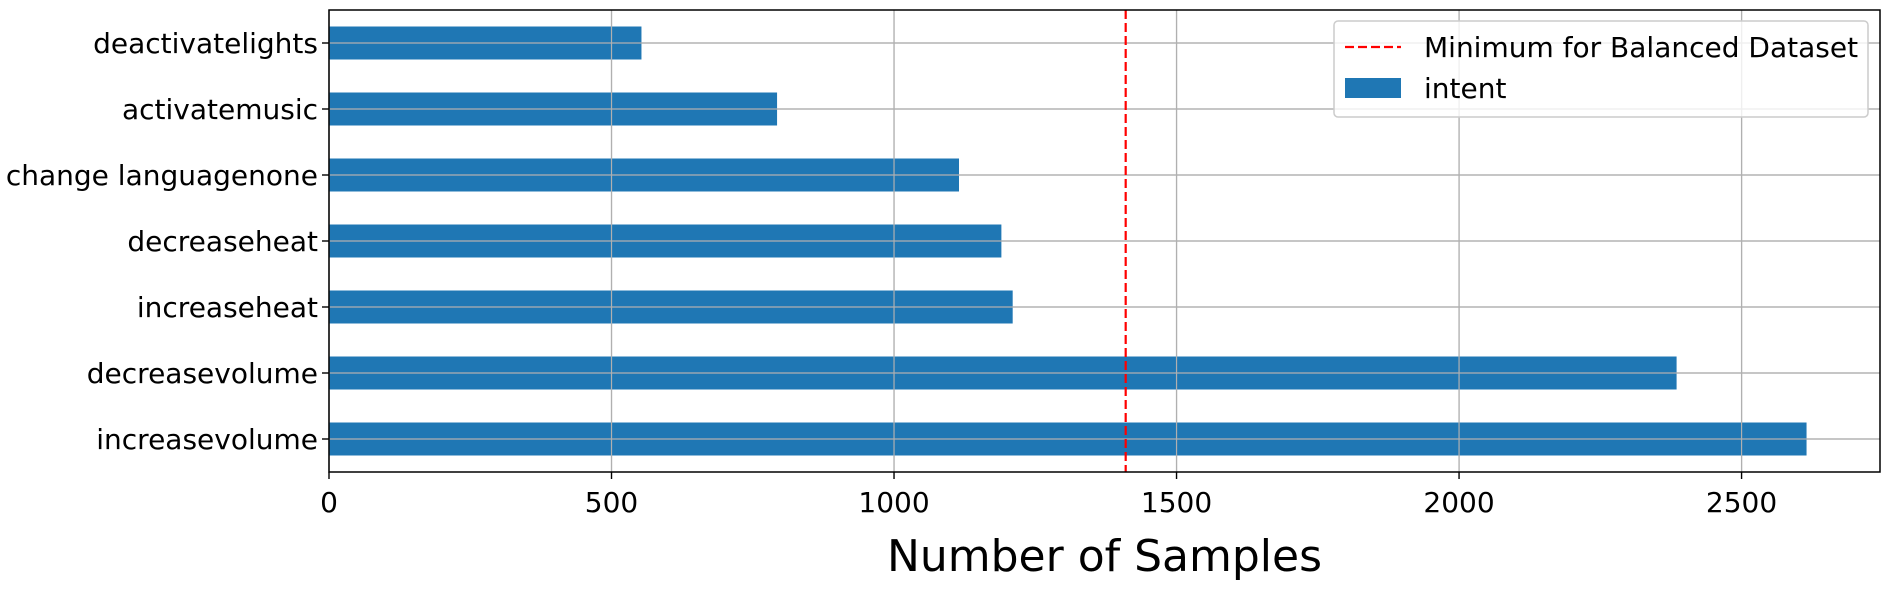 This screenshot has height=589, width=1889. I want to click on x-tick-label: 1000, so click(893, 502).